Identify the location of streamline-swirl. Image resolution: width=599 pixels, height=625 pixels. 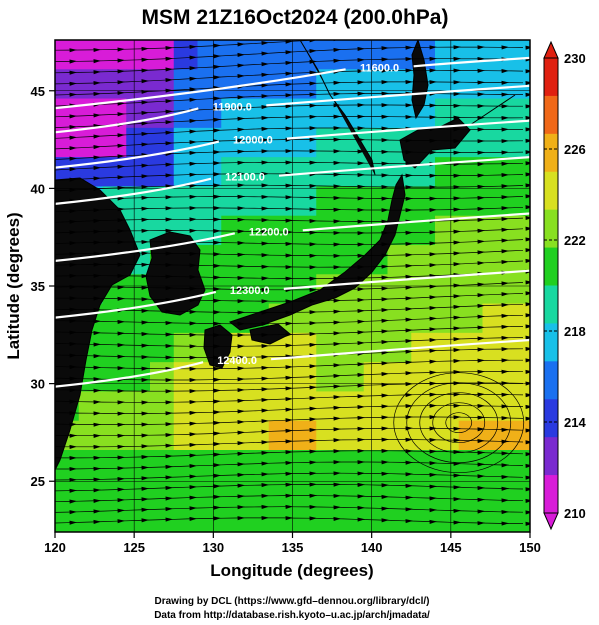
(459, 423).